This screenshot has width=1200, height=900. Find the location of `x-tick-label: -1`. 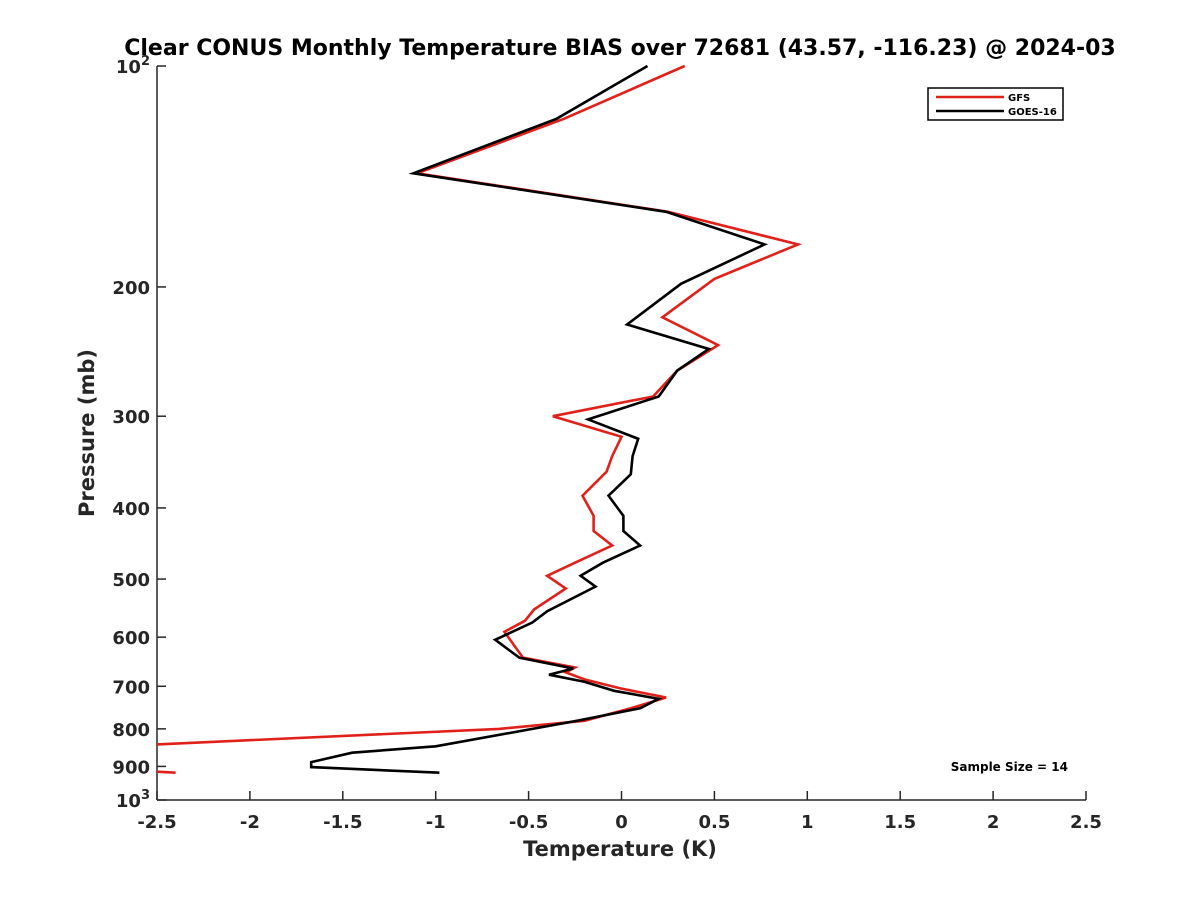

x-tick-label: -1 is located at coordinates (436, 822).